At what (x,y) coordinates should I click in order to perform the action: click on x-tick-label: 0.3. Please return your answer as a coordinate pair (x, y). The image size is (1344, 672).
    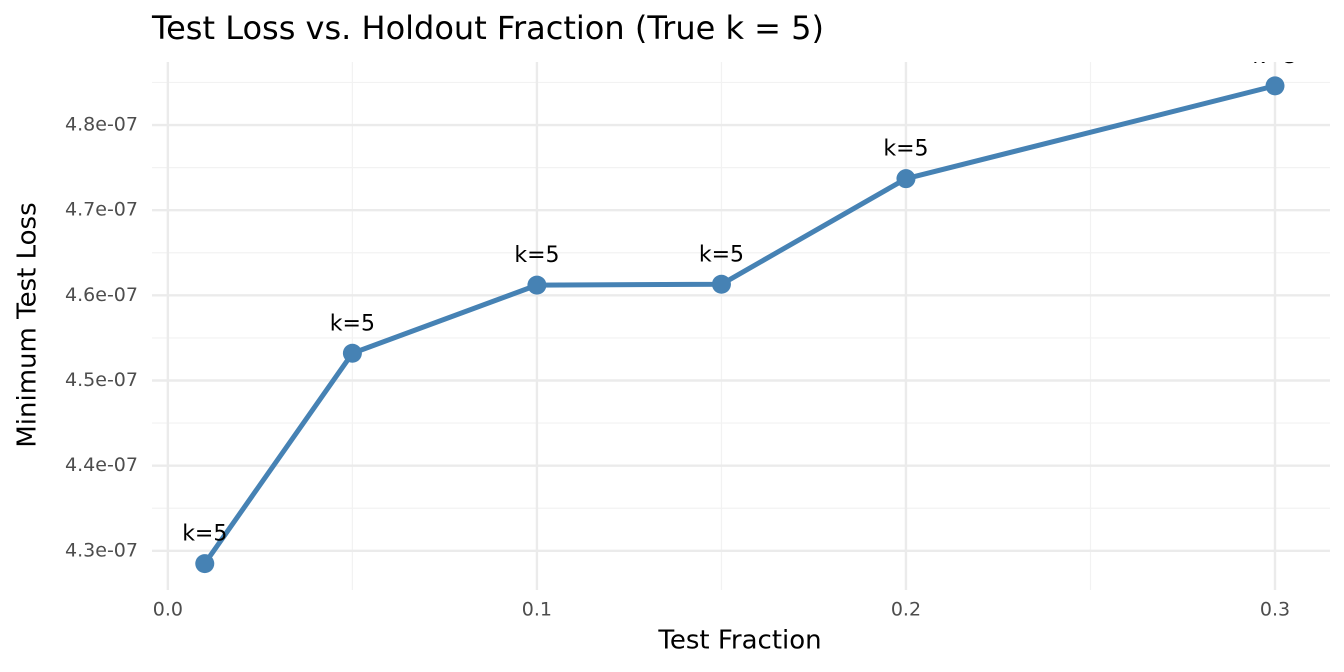
    Looking at the image, I should click on (1275, 610).